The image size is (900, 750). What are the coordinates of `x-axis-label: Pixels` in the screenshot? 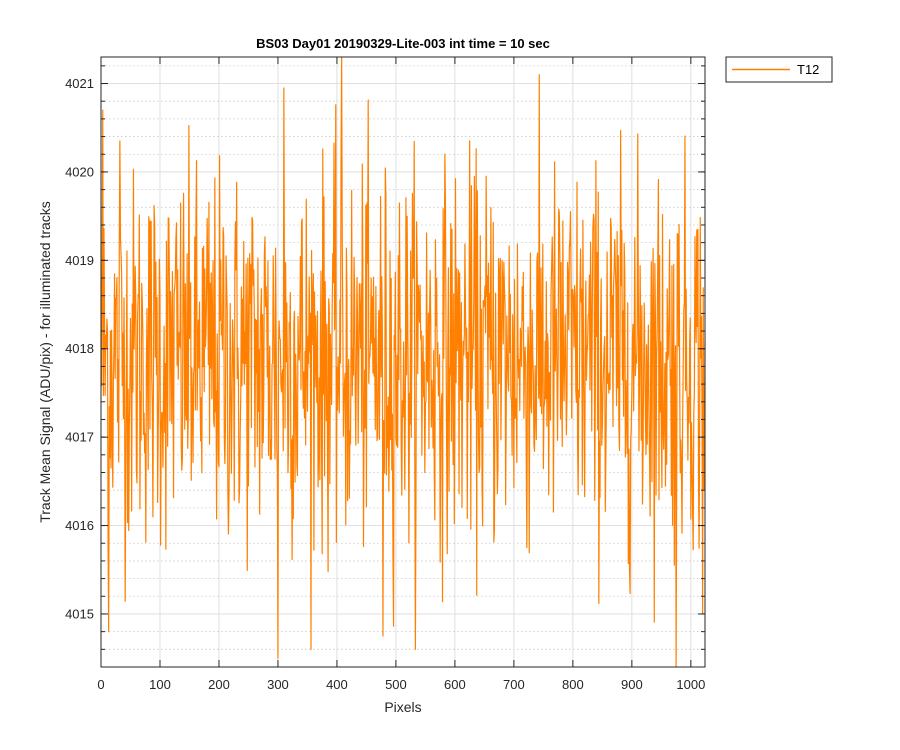 It's located at (402, 707).